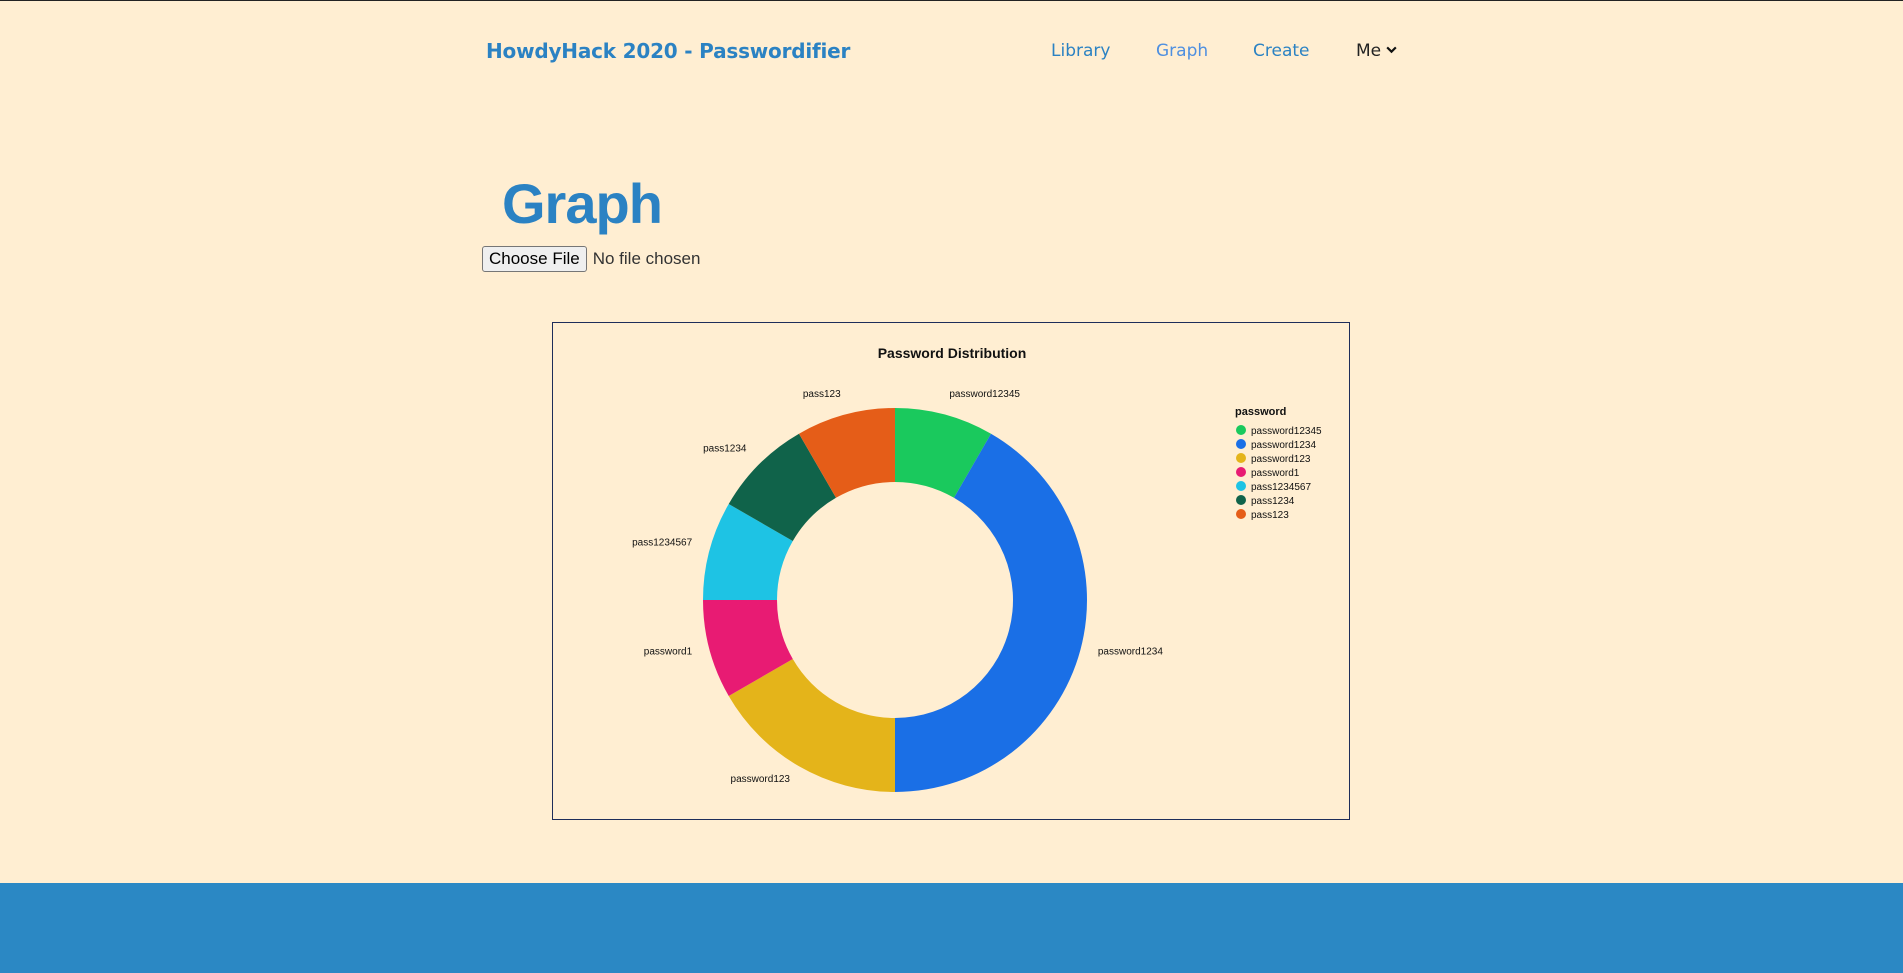  What do you see at coordinates (725, 449) in the screenshot?
I see `slice-label: pass1234` at bounding box center [725, 449].